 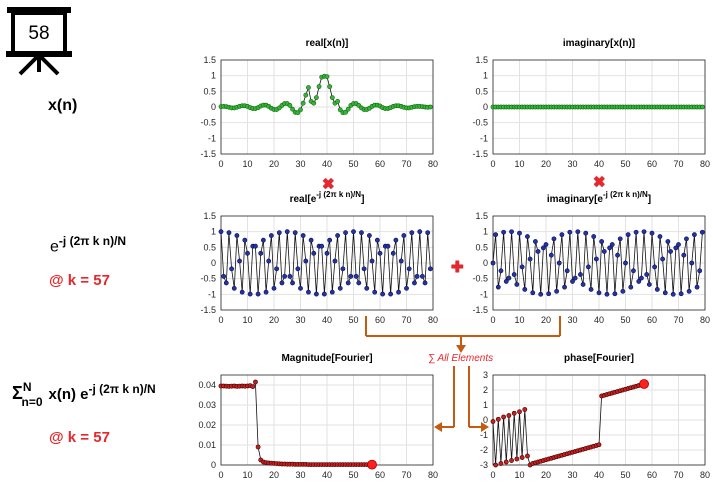 What do you see at coordinates (644, 384) in the screenshot?
I see `highlight-point` at bounding box center [644, 384].